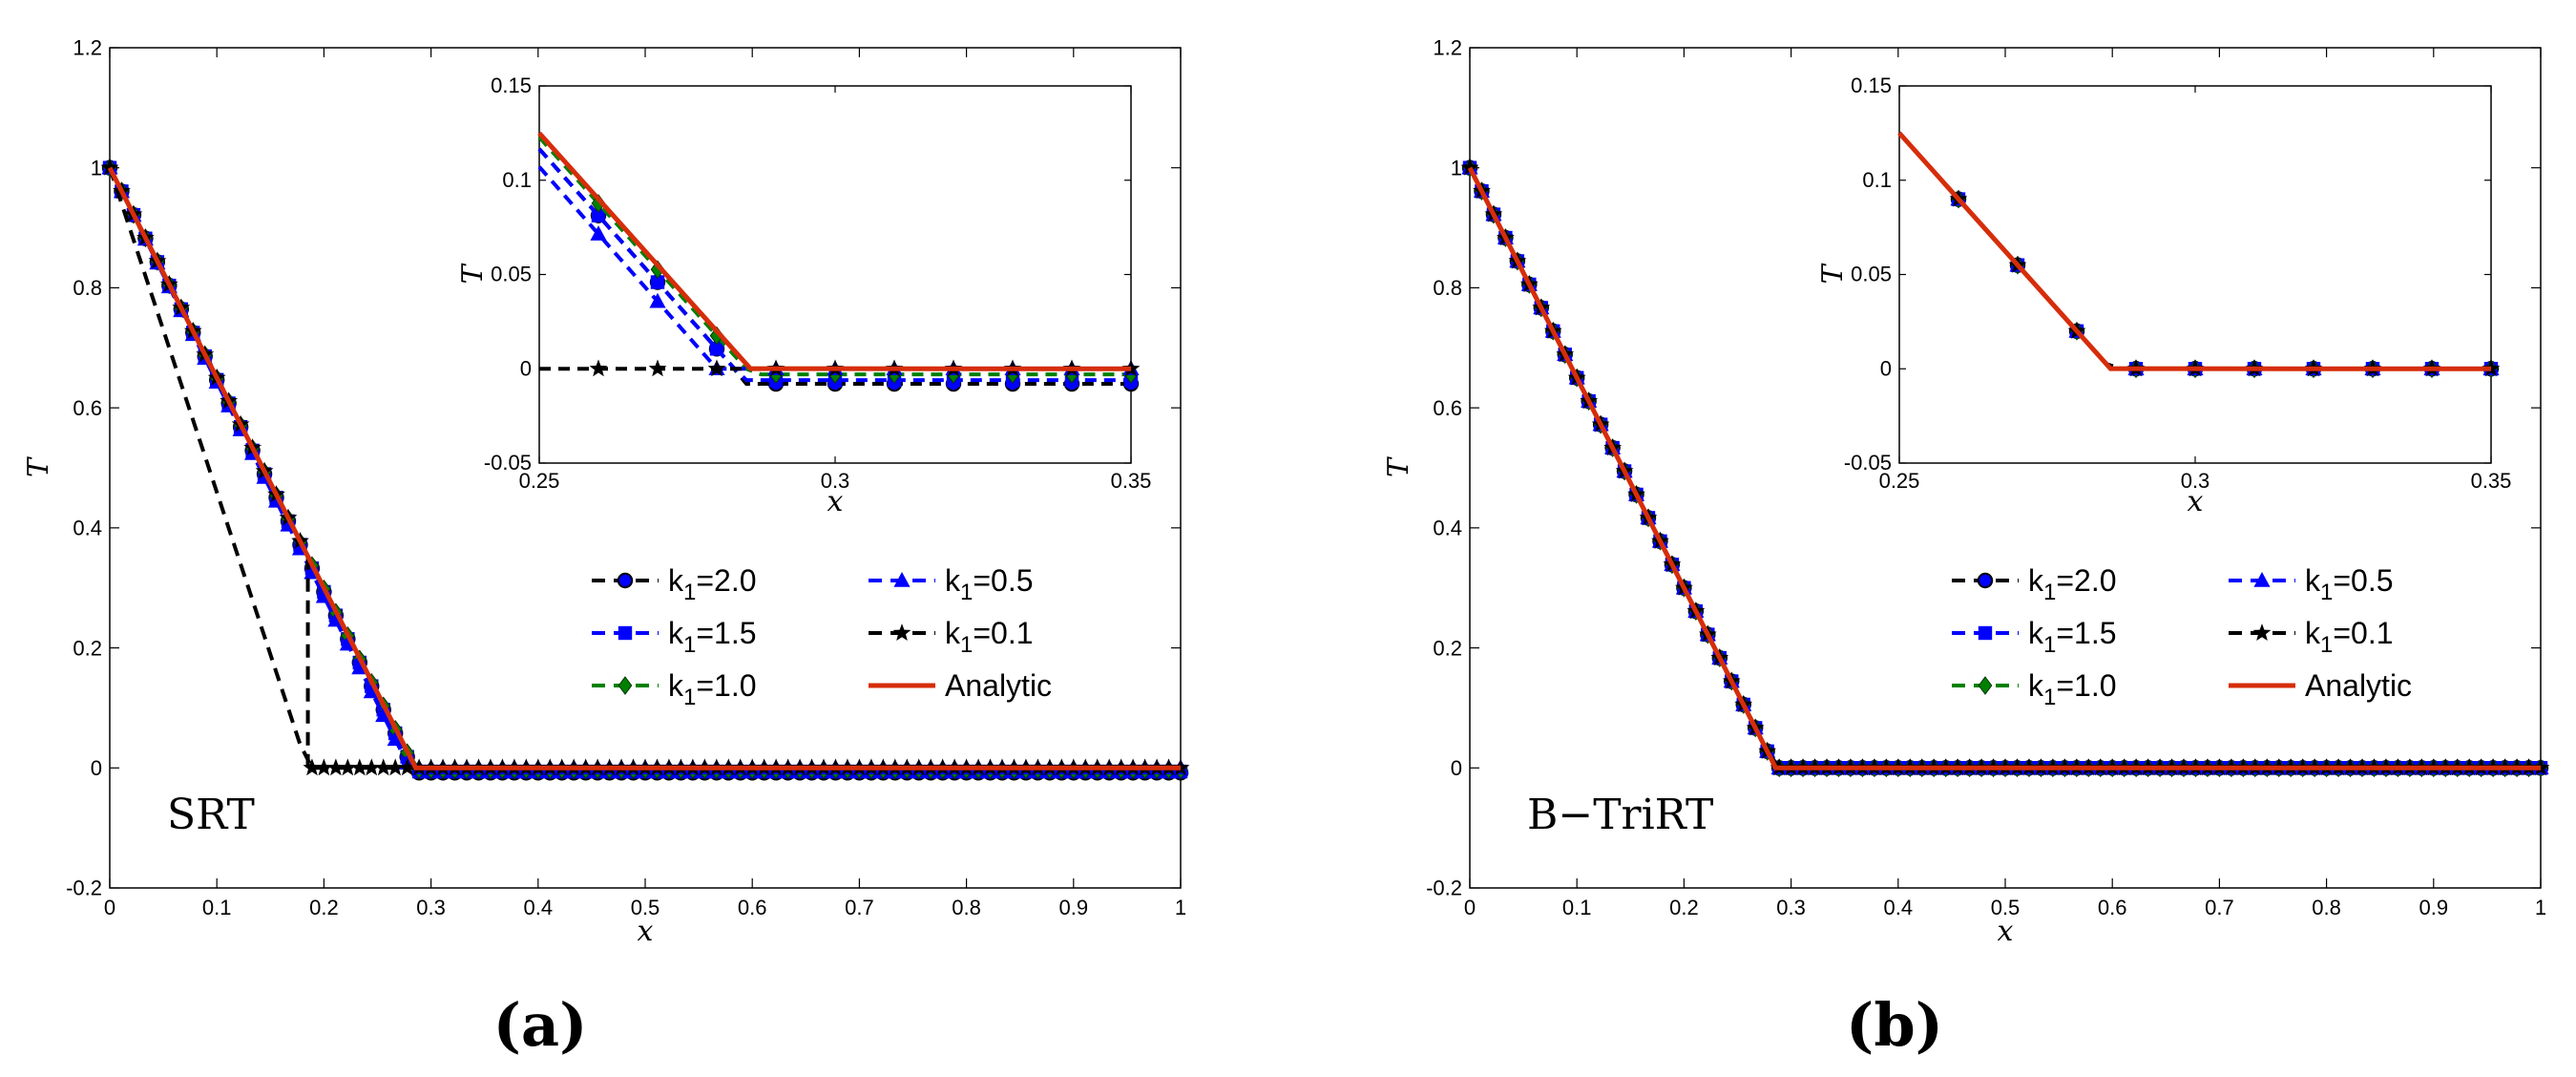 The width and height of the screenshot is (2576, 1077). Describe the element at coordinates (1444, 888) in the screenshot. I see `main-b-ytick-label: -0.2` at that location.